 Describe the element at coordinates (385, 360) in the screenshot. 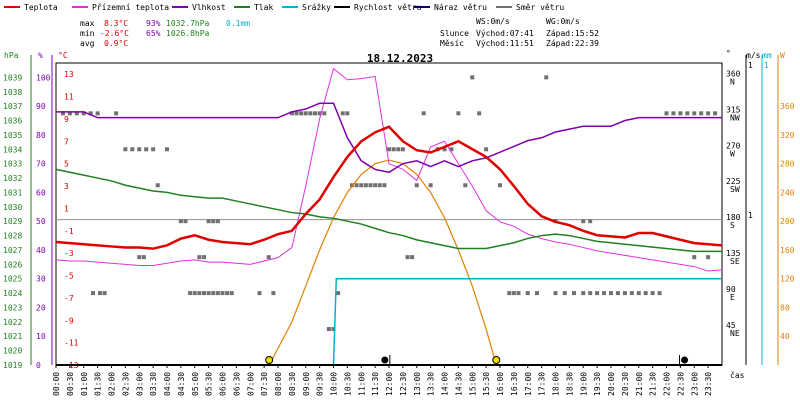

I see `moonrise-marker` at that location.